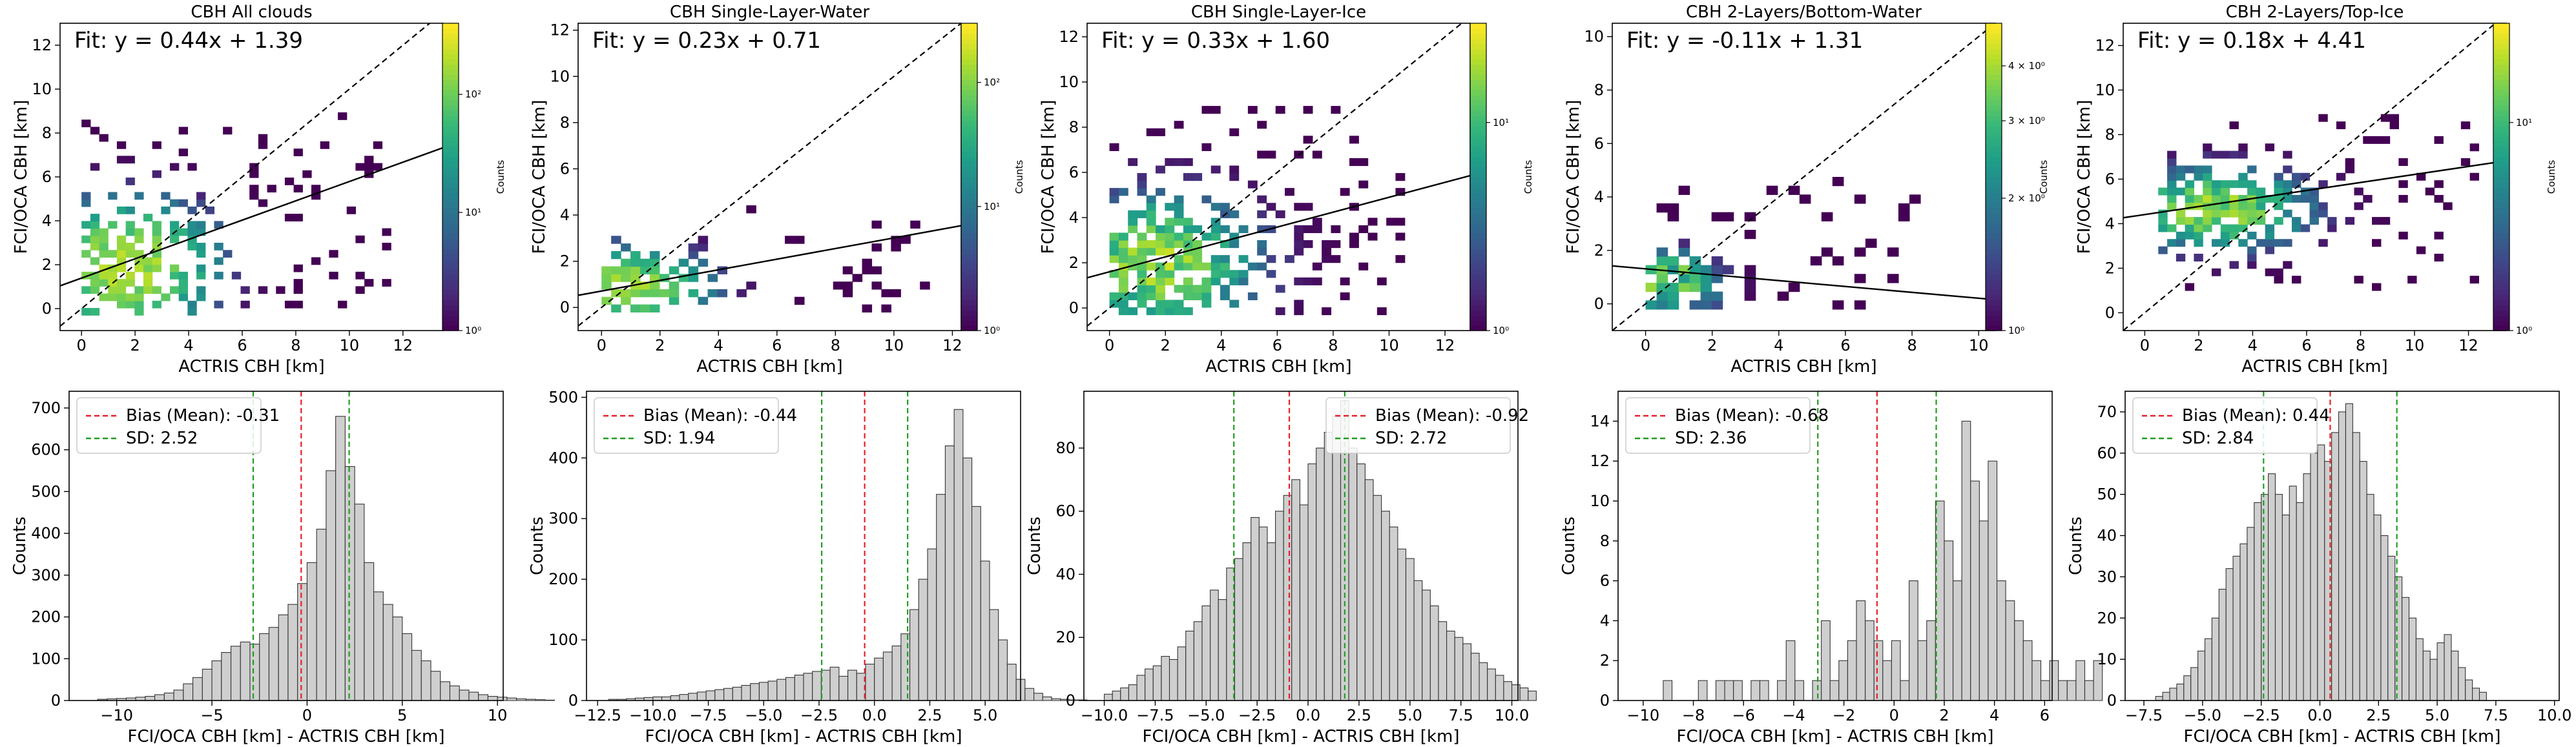 The height and width of the screenshot is (747, 2576). I want to click on colorbar-label: Counts, so click(1019, 177).